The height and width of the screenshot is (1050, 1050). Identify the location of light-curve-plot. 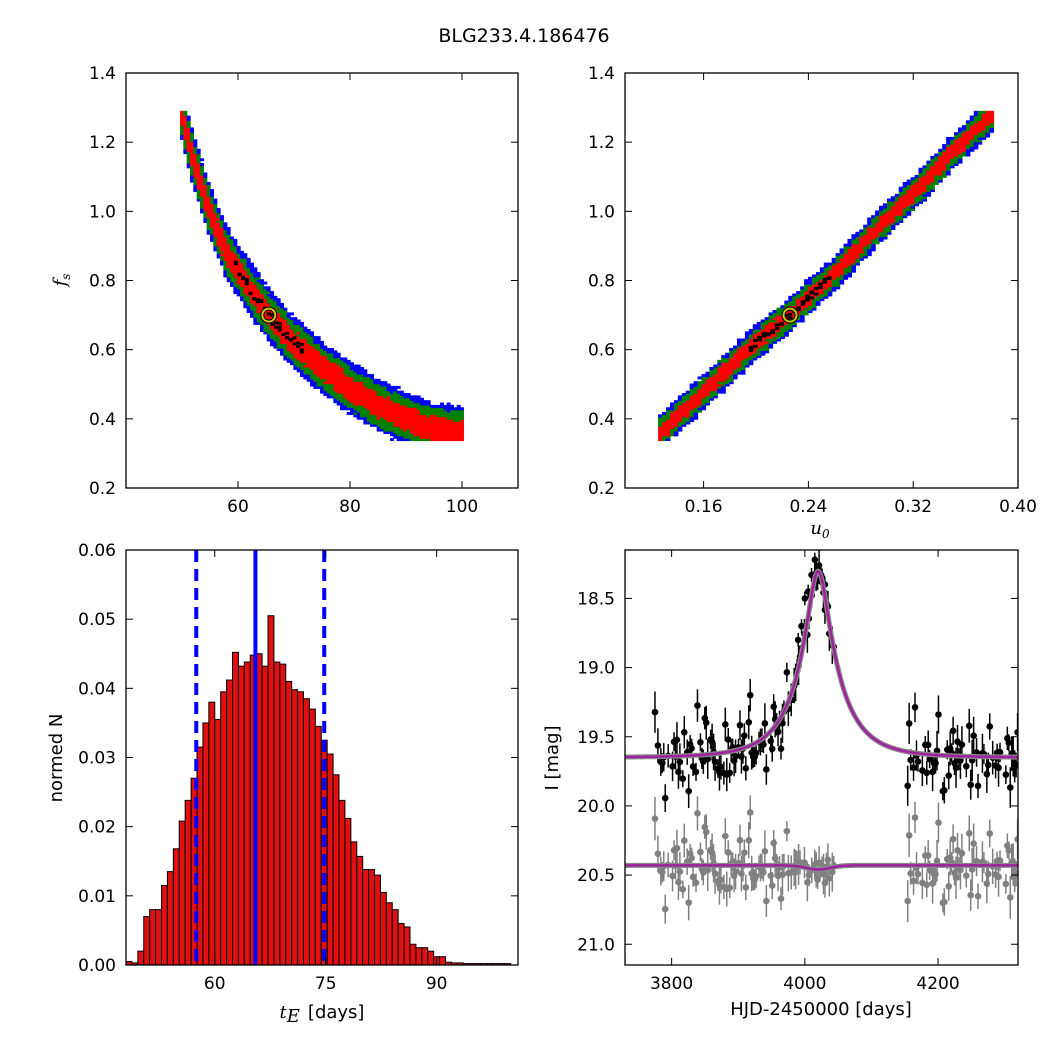
(821, 737).